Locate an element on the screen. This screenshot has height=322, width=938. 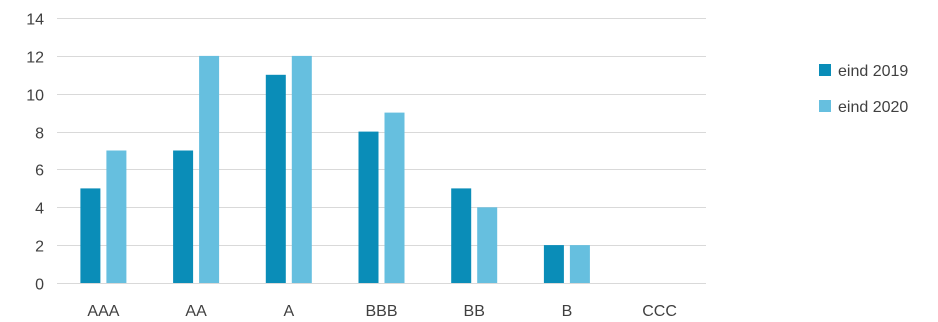
x-tick-label: A is located at coordinates (288, 311).